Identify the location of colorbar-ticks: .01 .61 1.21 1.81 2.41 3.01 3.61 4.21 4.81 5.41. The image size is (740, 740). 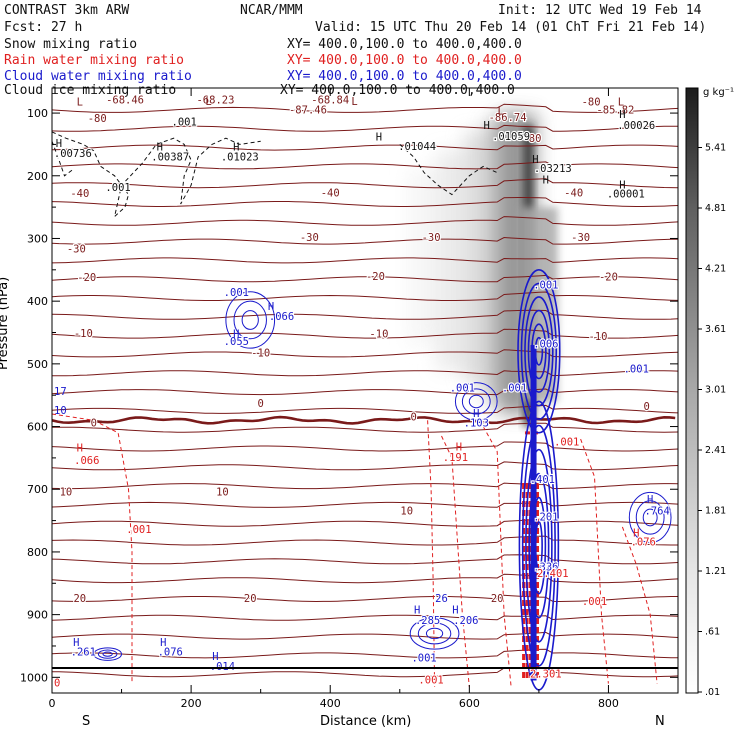
(712, 420).